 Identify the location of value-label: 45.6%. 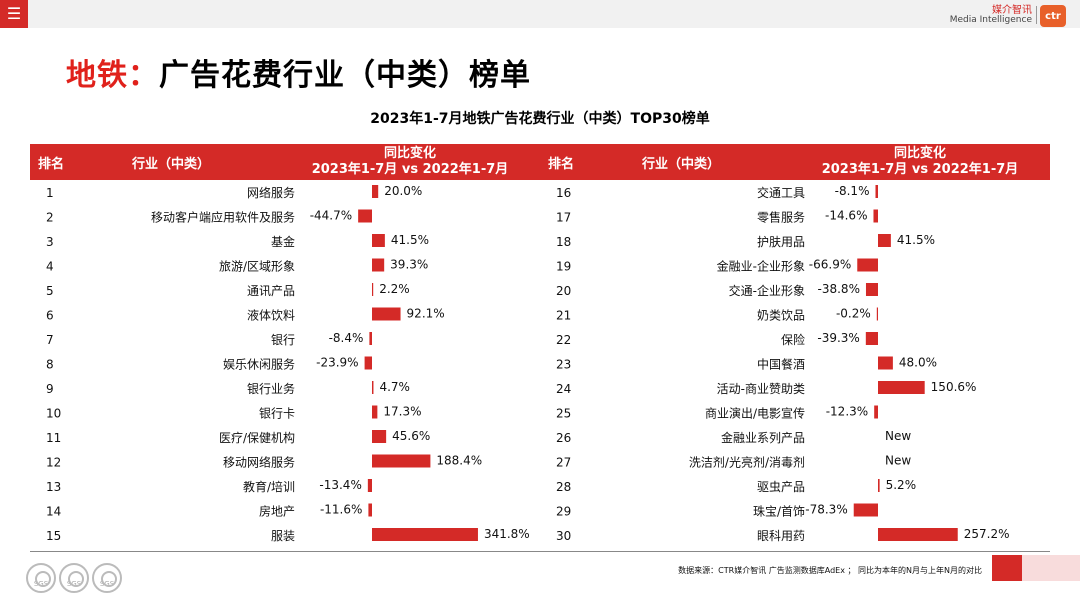
(411, 436).